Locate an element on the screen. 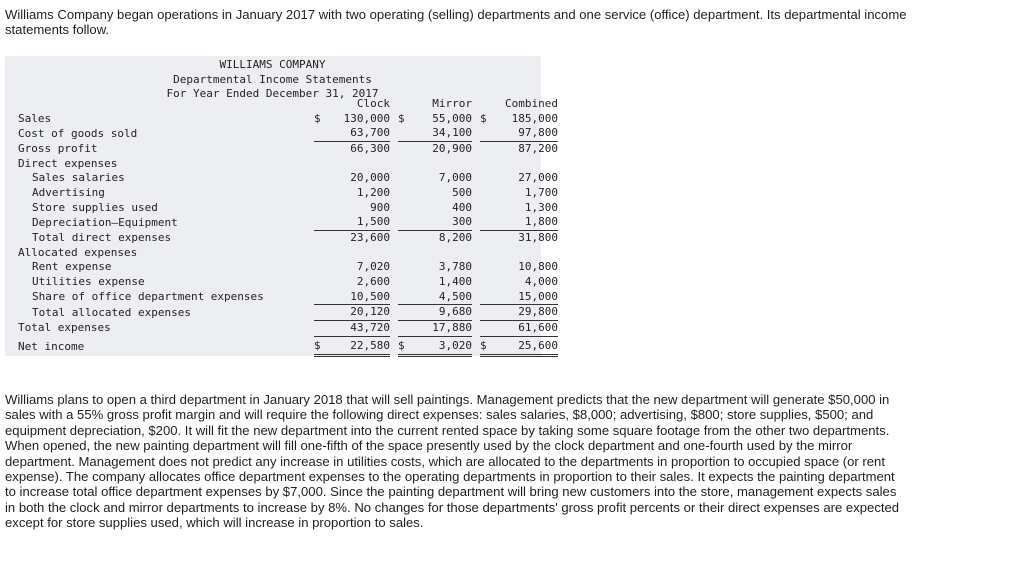 This screenshot has height=576, width=1024. value-clock: 63,700 is located at coordinates (359, 134).